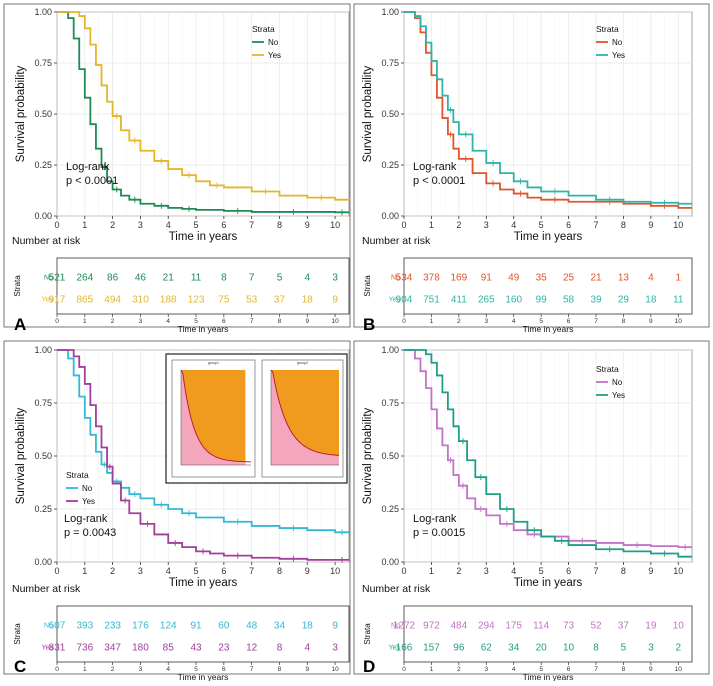 The height and width of the screenshot is (686, 713). I want to click on risk-value: 53, so click(252, 299).